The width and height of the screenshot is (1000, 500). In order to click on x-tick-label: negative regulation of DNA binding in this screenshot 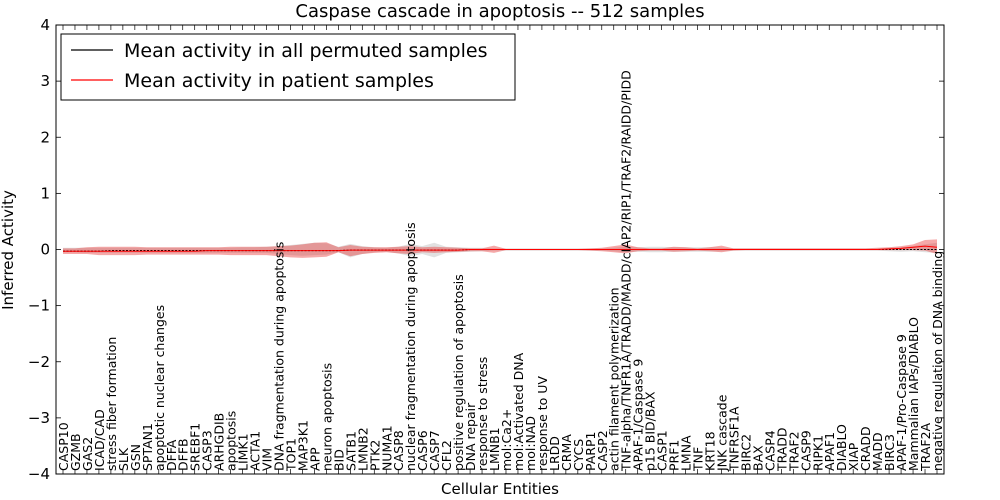, I will do `click(937, 361)`.